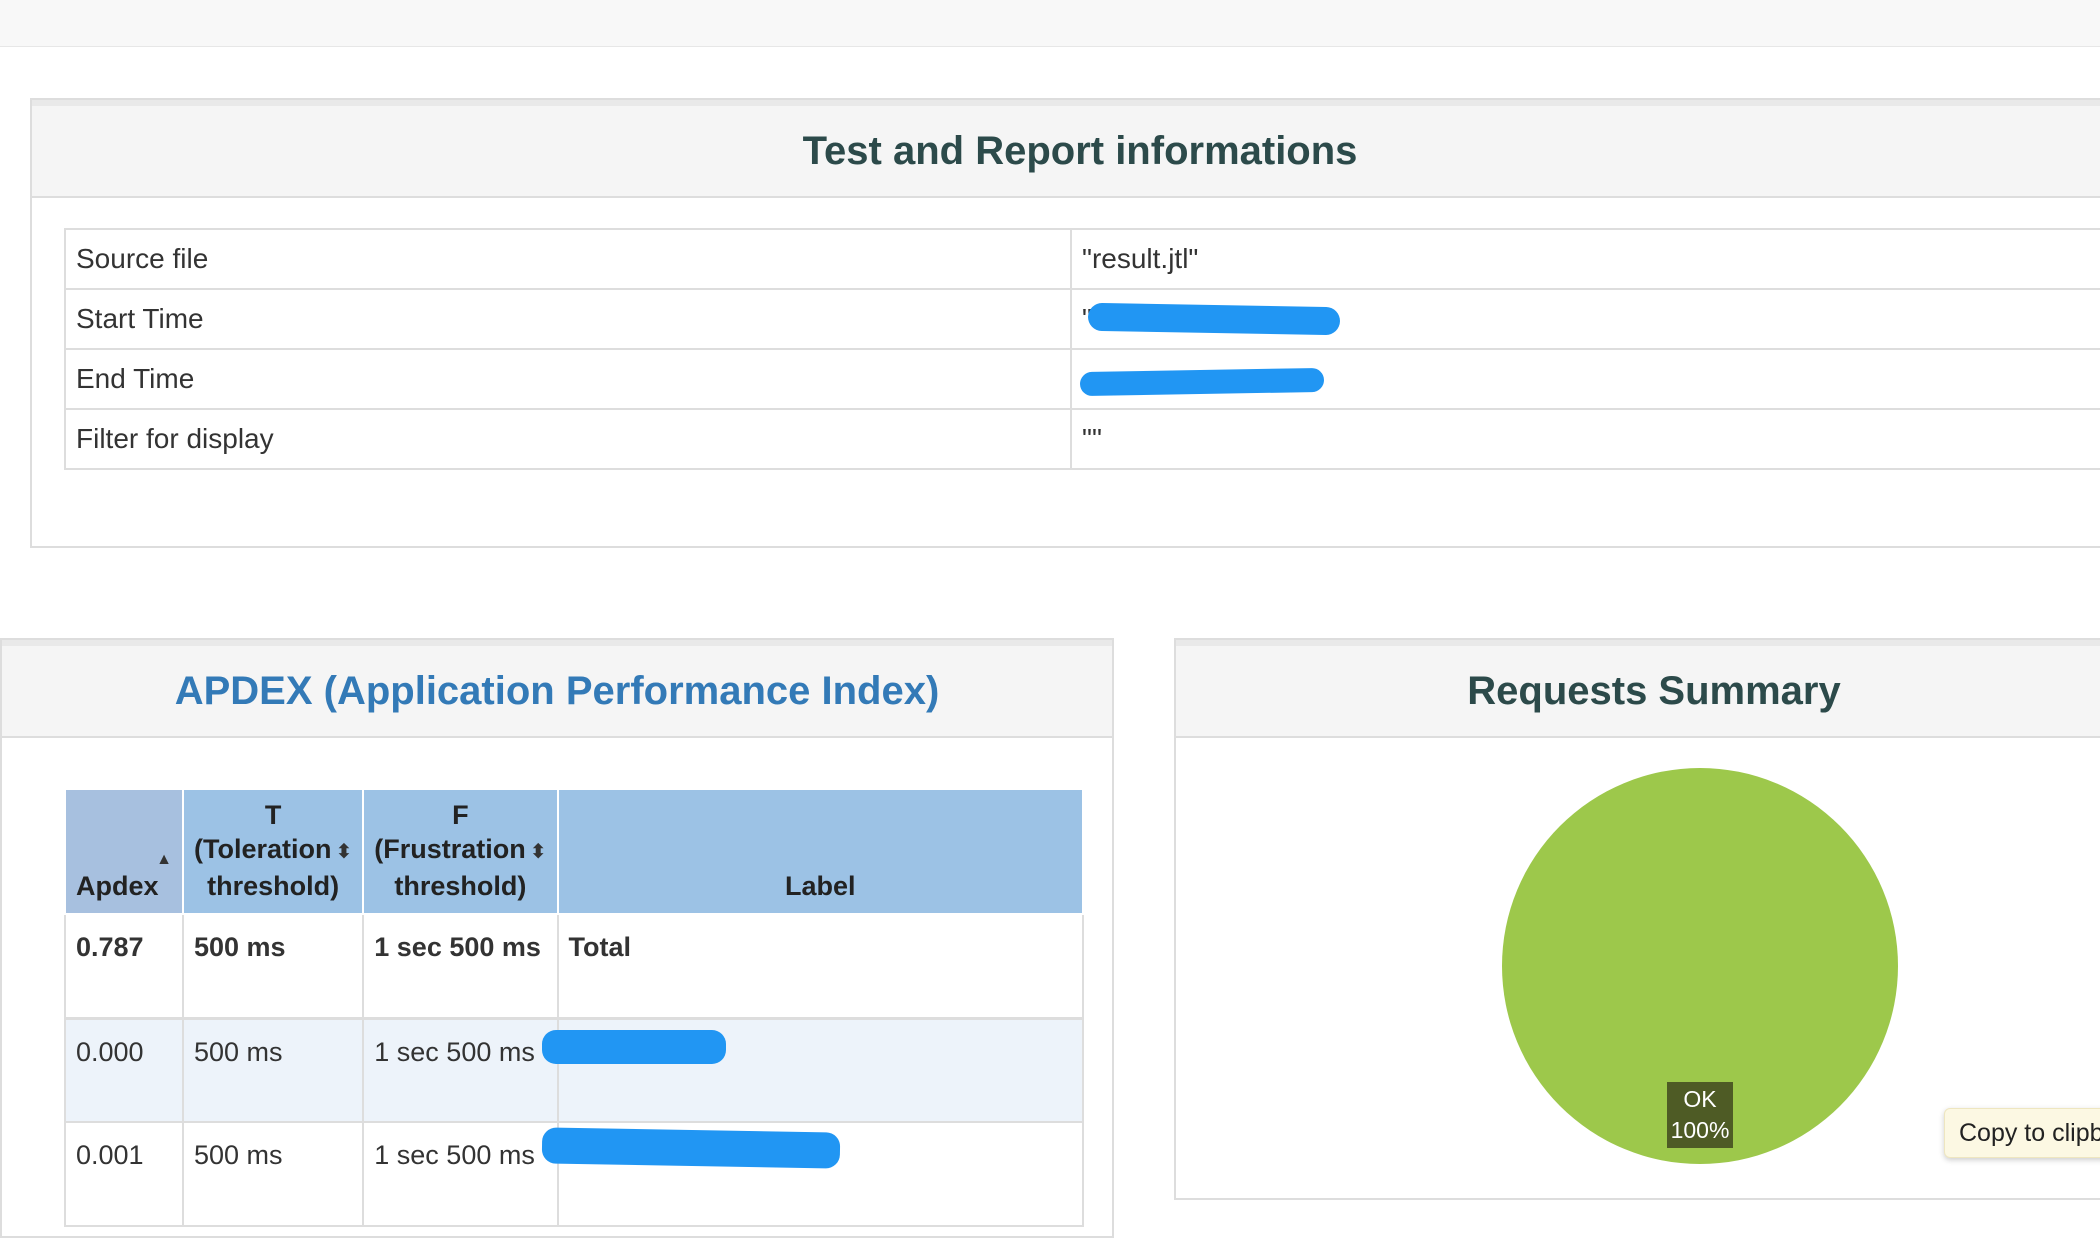  I want to click on top-navbar, so click(1050, 23).